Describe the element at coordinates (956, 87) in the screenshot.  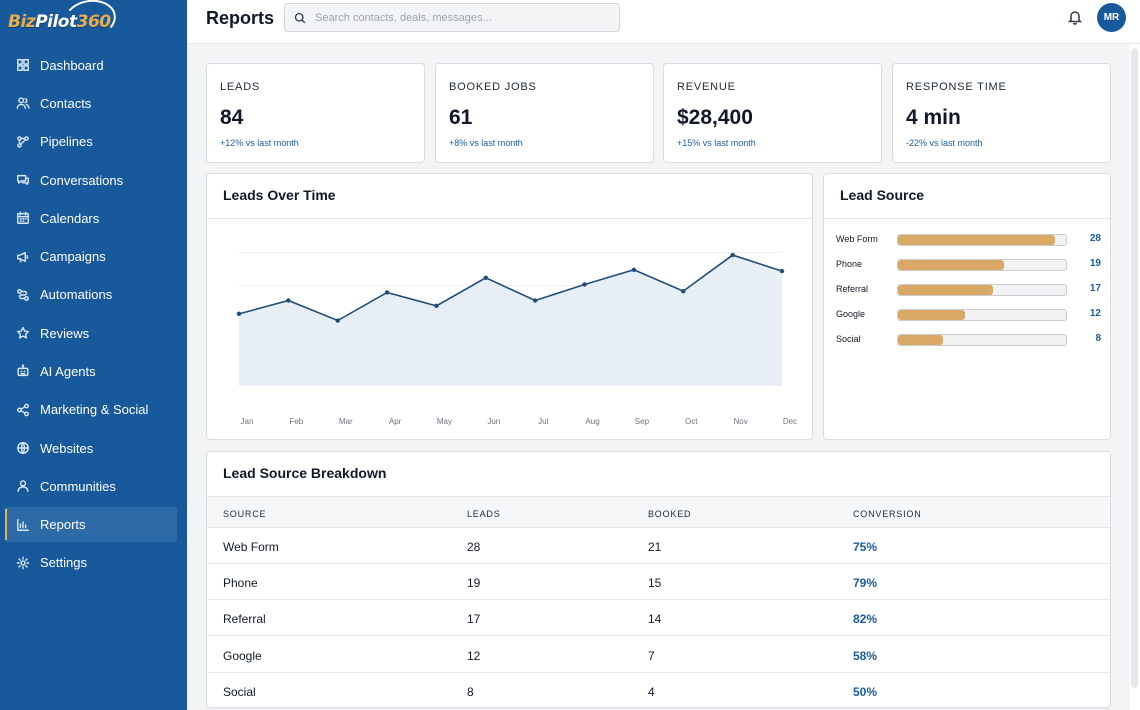
I see `kpi-label: RESPONSE TIME` at that location.